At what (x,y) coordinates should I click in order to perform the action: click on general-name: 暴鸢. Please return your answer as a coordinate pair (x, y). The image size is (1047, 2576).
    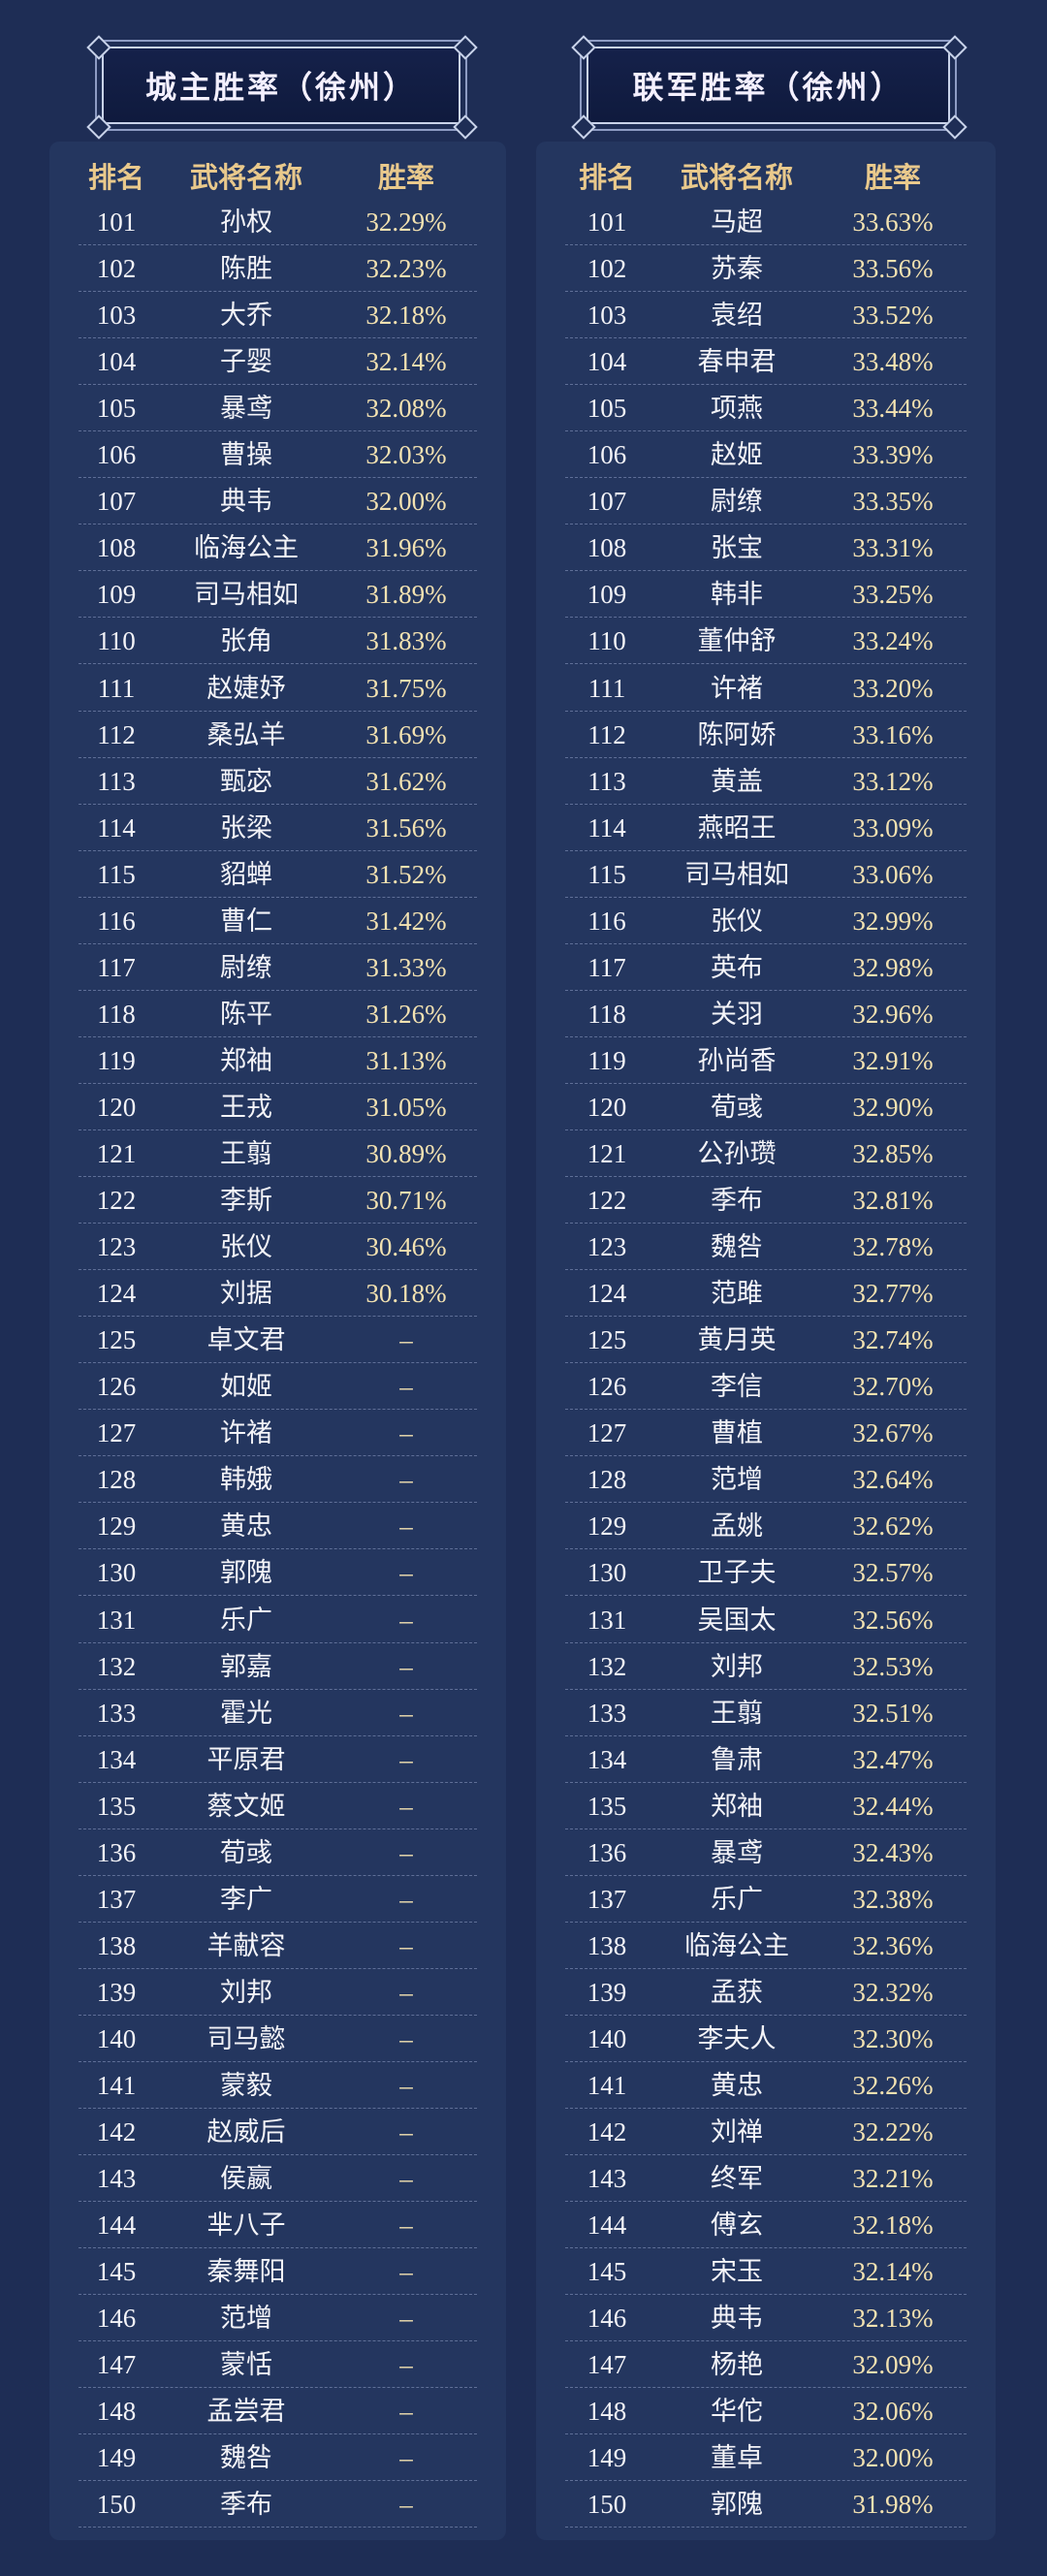
    Looking at the image, I should click on (737, 1852).